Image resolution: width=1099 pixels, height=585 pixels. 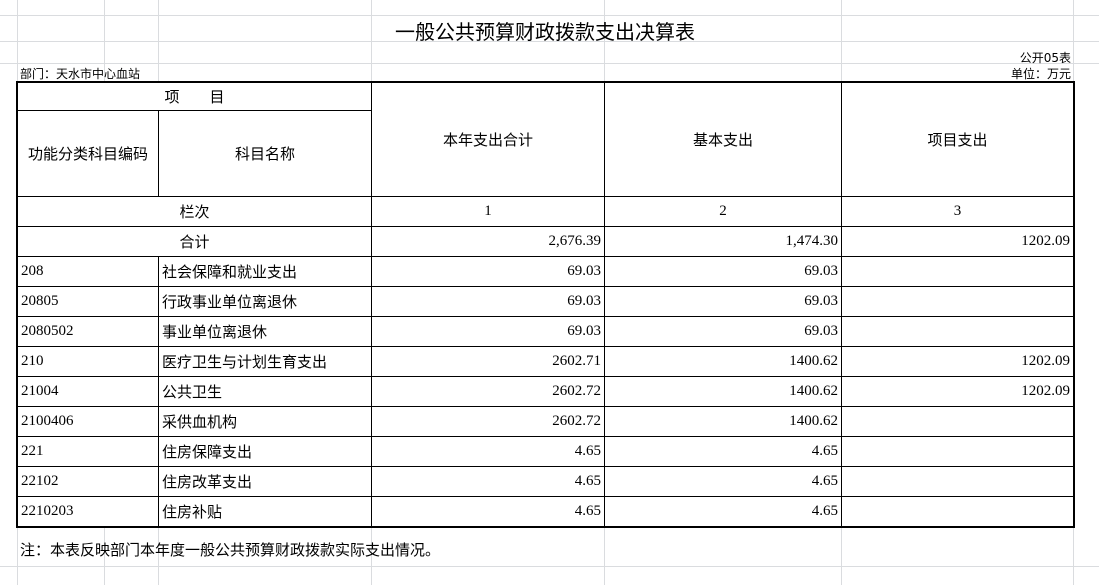 I want to click on form-number: 公开05表, so click(x=1045, y=58).